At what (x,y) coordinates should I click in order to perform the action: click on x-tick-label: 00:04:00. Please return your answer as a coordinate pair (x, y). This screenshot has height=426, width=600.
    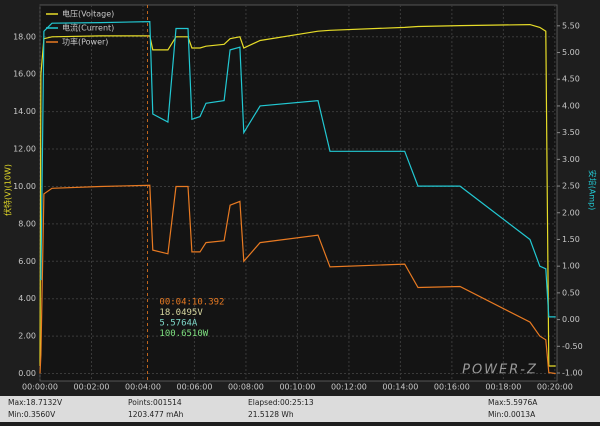
    Looking at the image, I should click on (143, 387).